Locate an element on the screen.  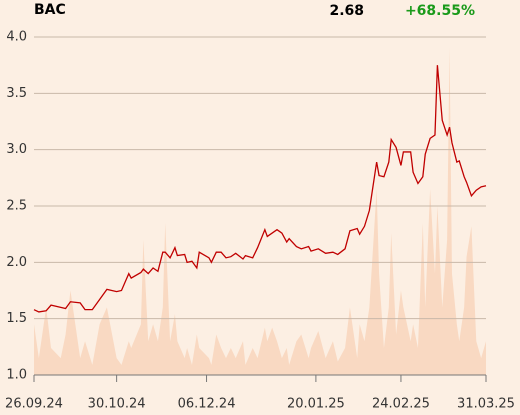
x-tick-label: 30.10.24 is located at coordinates (117, 404).